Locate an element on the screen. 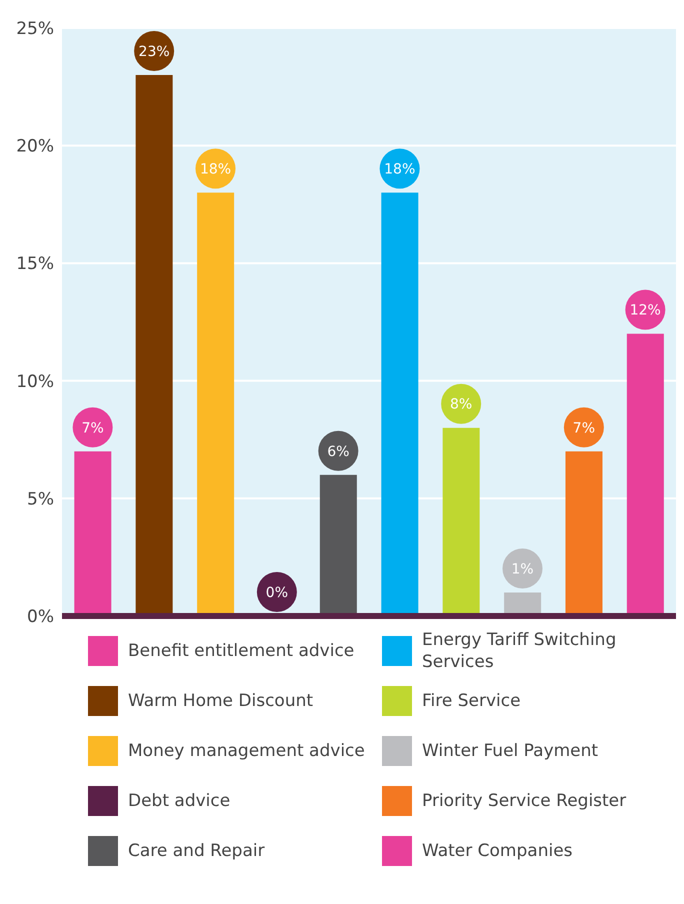 The height and width of the screenshot is (904, 684). legend-label: Water Companies is located at coordinates (498, 851).